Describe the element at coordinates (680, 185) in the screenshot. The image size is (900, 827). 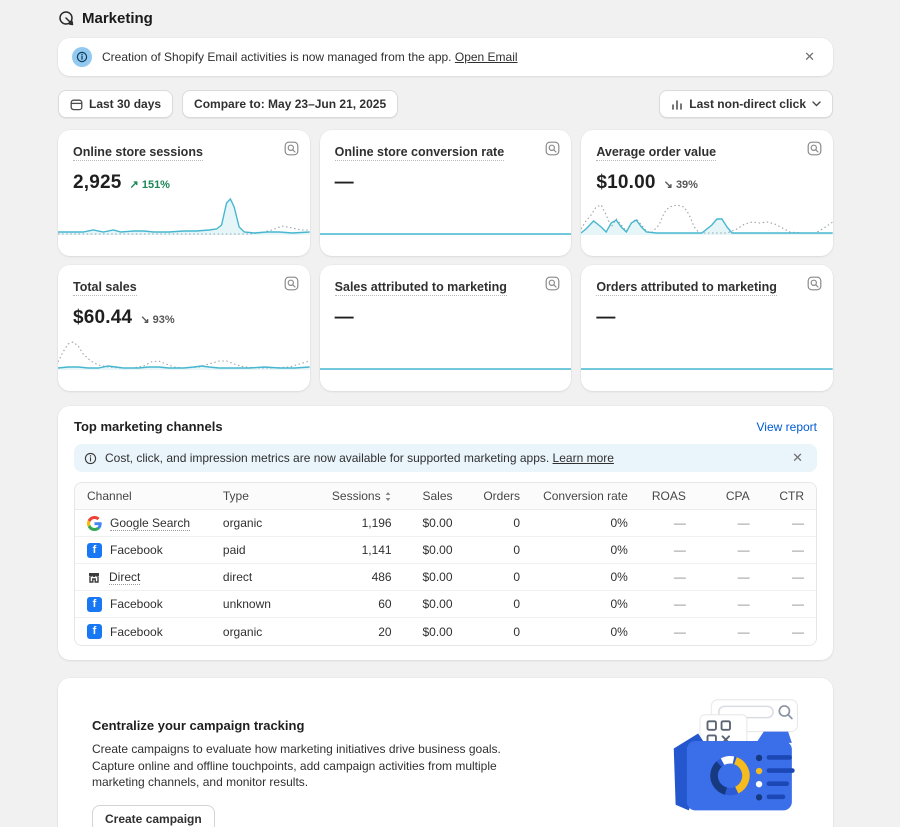
I see `metric-delta: ↘ 39%` at that location.